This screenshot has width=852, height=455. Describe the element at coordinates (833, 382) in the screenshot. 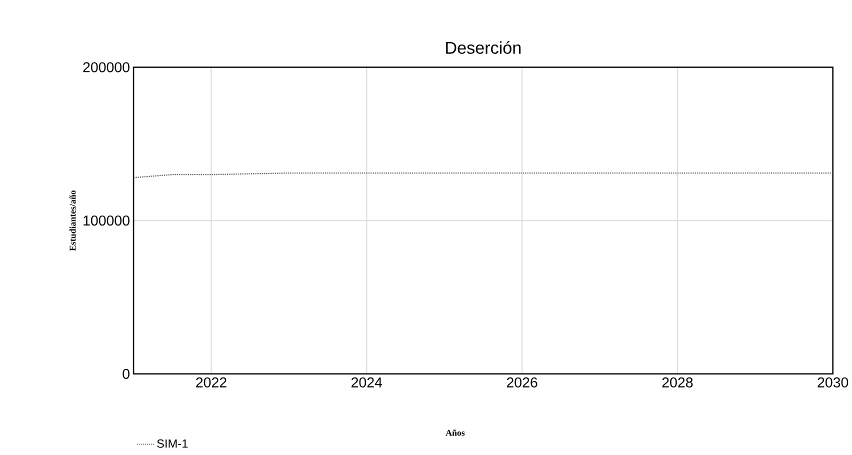

I see `x-tick-label: 2030` at that location.